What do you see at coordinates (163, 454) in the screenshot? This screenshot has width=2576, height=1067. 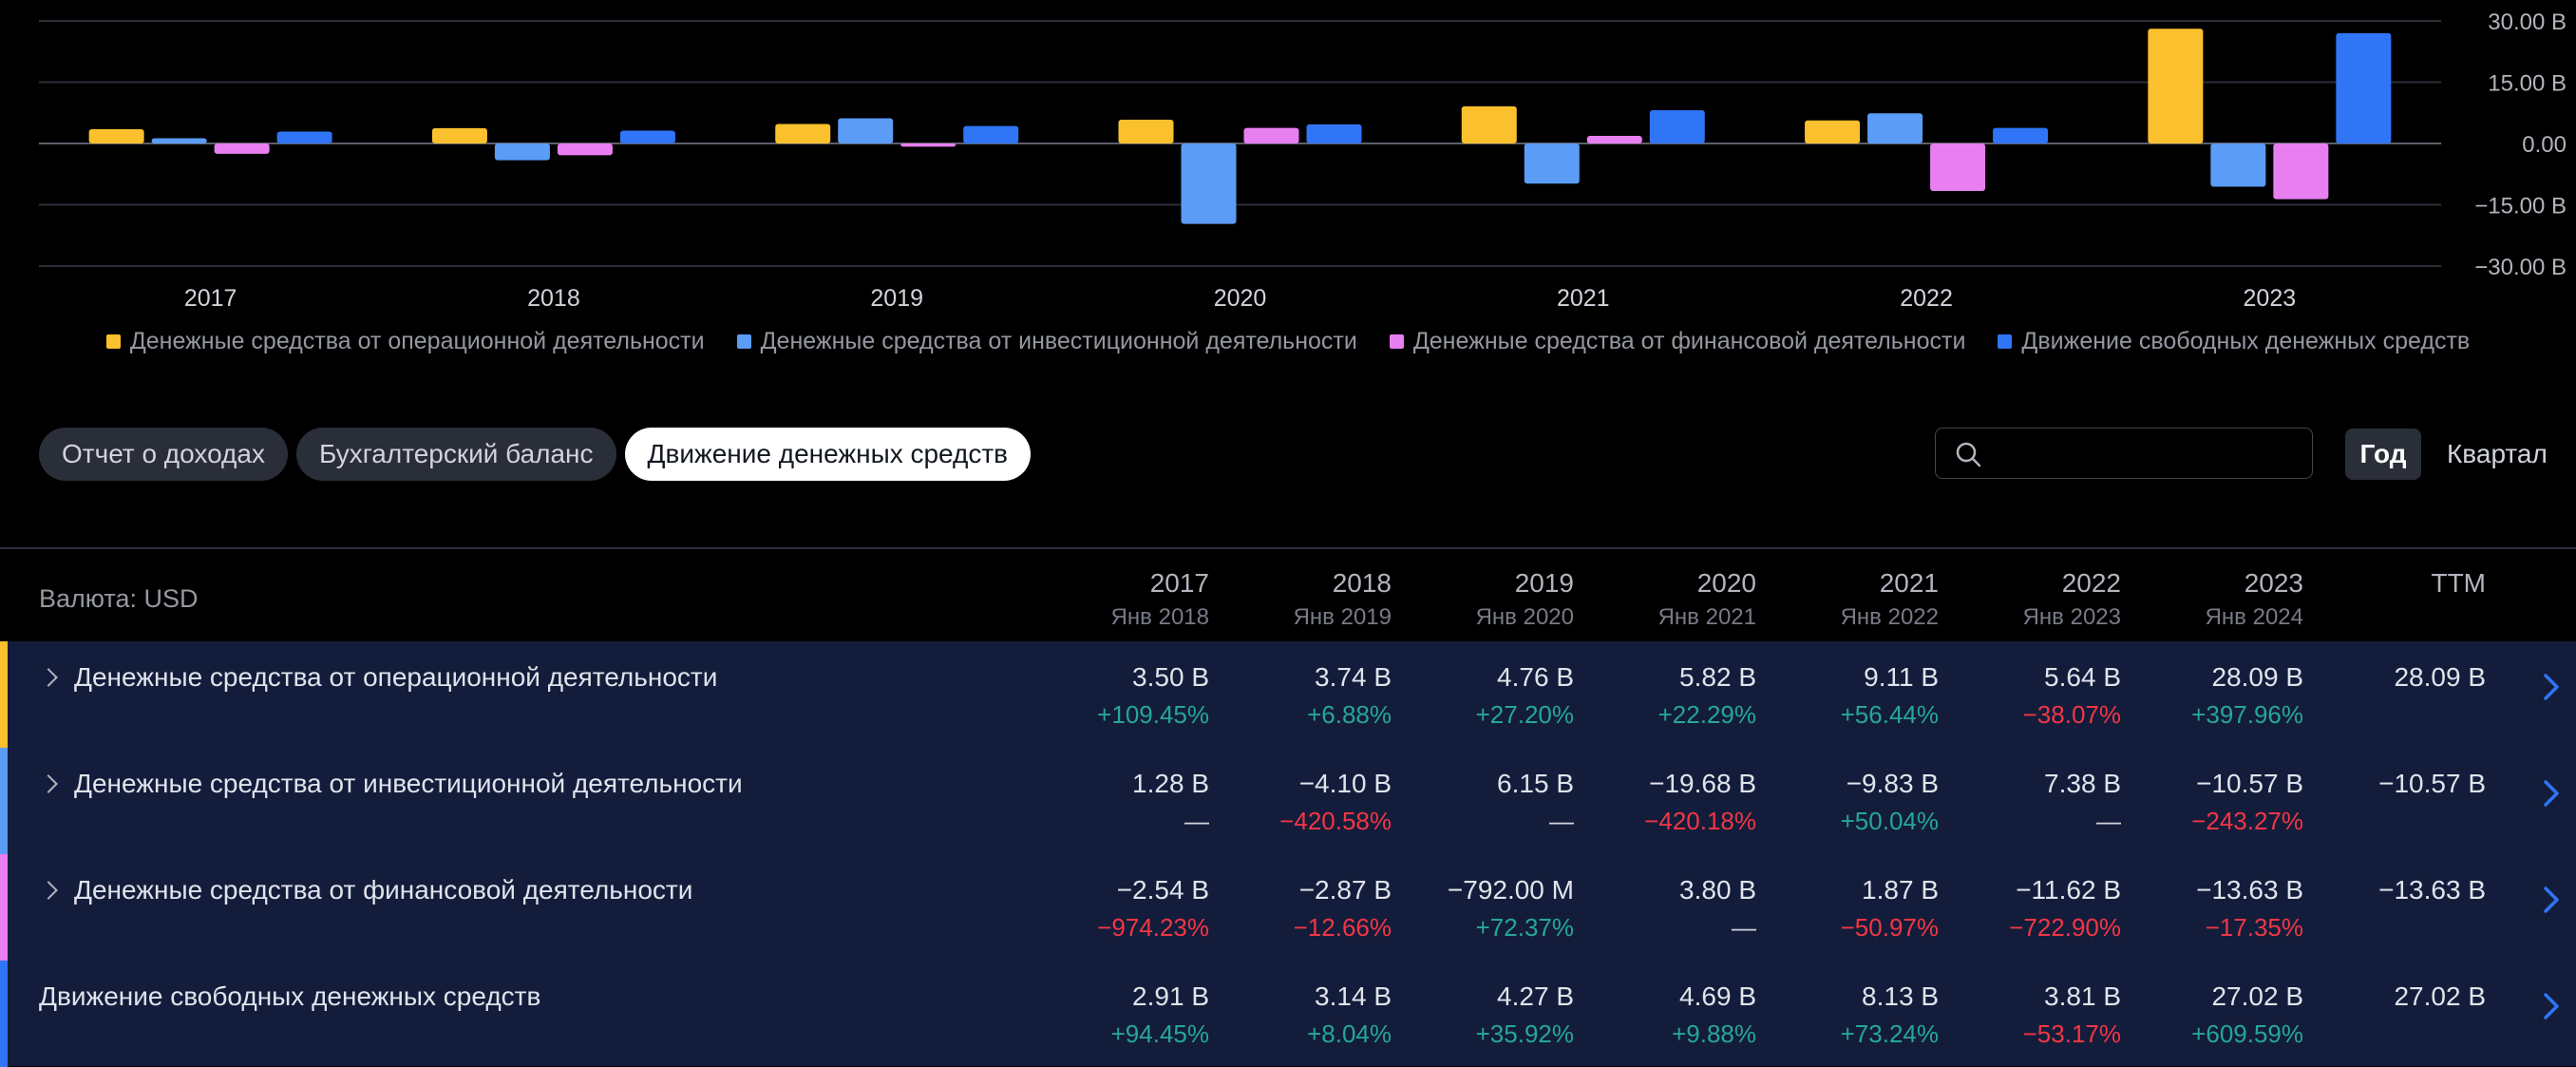 I see `tab-0: Отчет о доходах` at bounding box center [163, 454].